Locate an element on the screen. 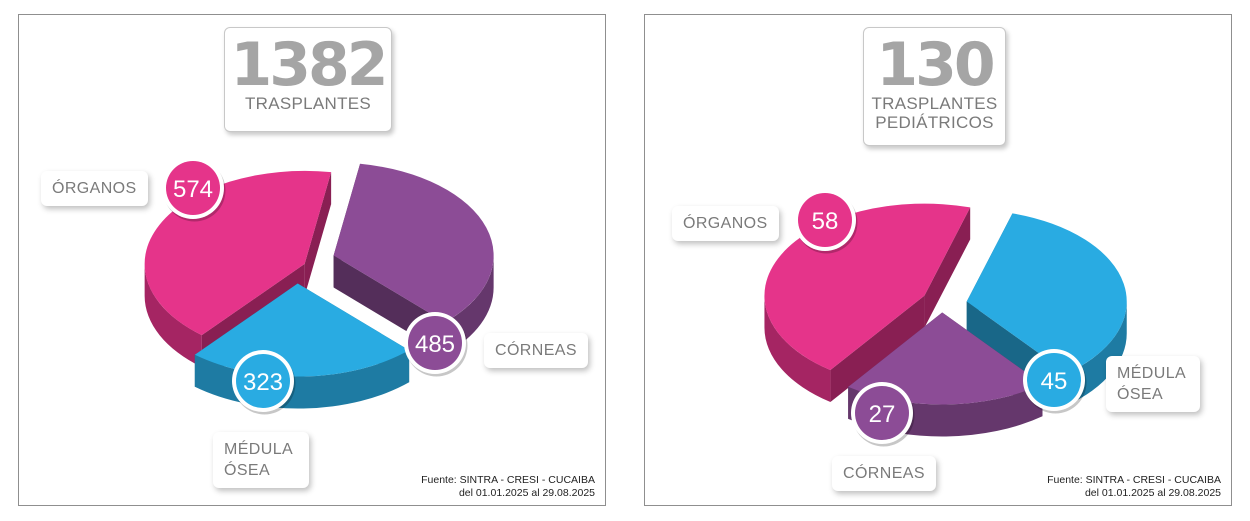 Image resolution: width=1250 pixels, height=521 pixels. value-label-corneas: 27 is located at coordinates (882, 414).